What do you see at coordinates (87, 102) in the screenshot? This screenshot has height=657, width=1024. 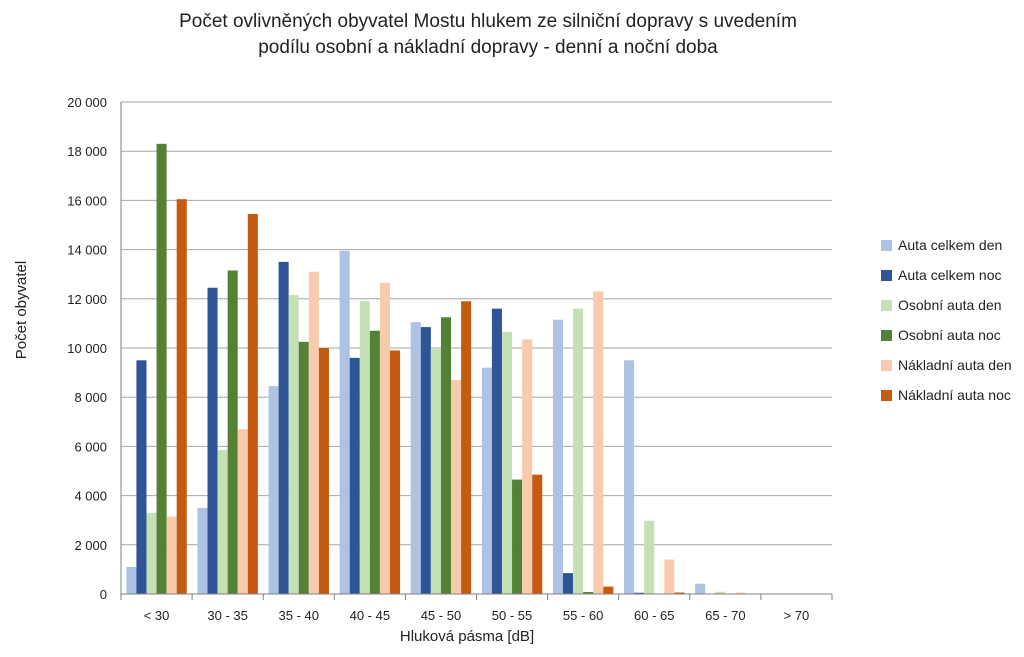 I see `y-tick-label: 20 000` at bounding box center [87, 102].